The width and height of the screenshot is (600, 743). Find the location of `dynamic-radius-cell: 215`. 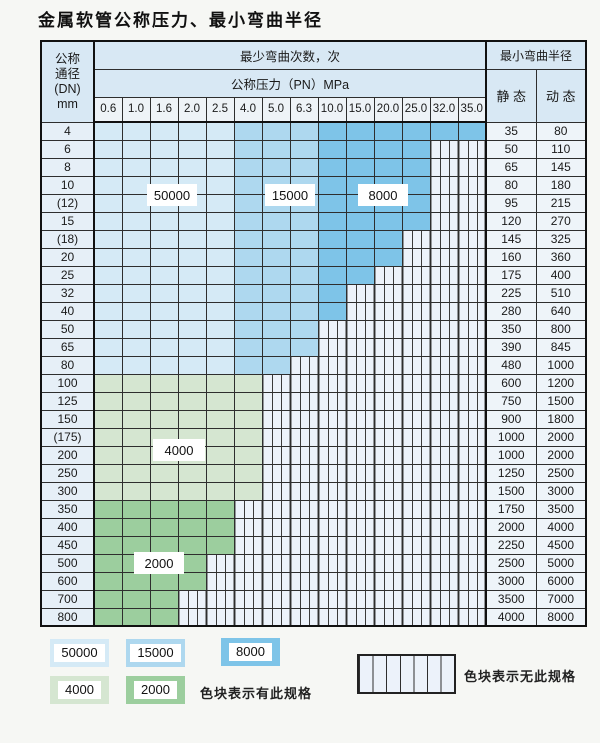

dynamic-radius-cell: 215 is located at coordinates (561, 203).